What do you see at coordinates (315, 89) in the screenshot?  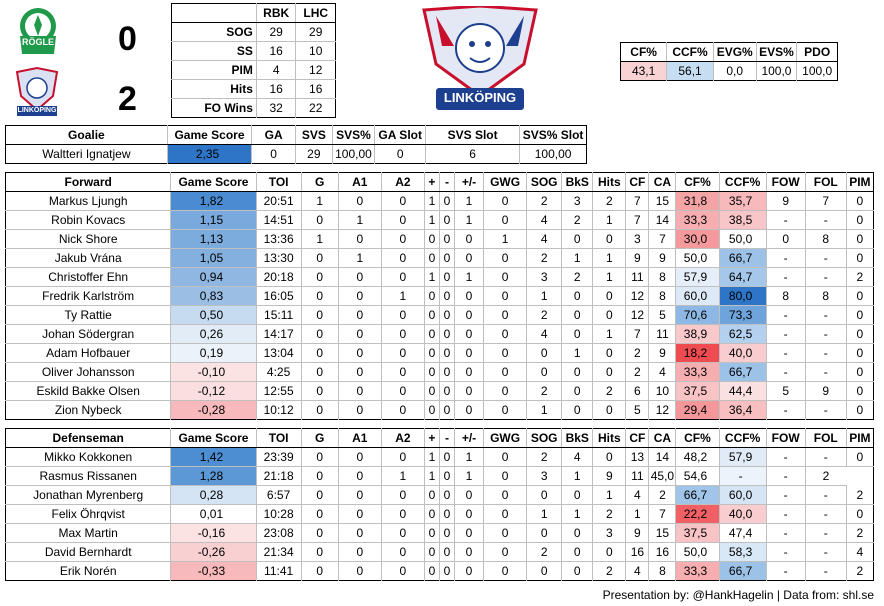 I see `team-stats-lhc: 16` at bounding box center [315, 89].